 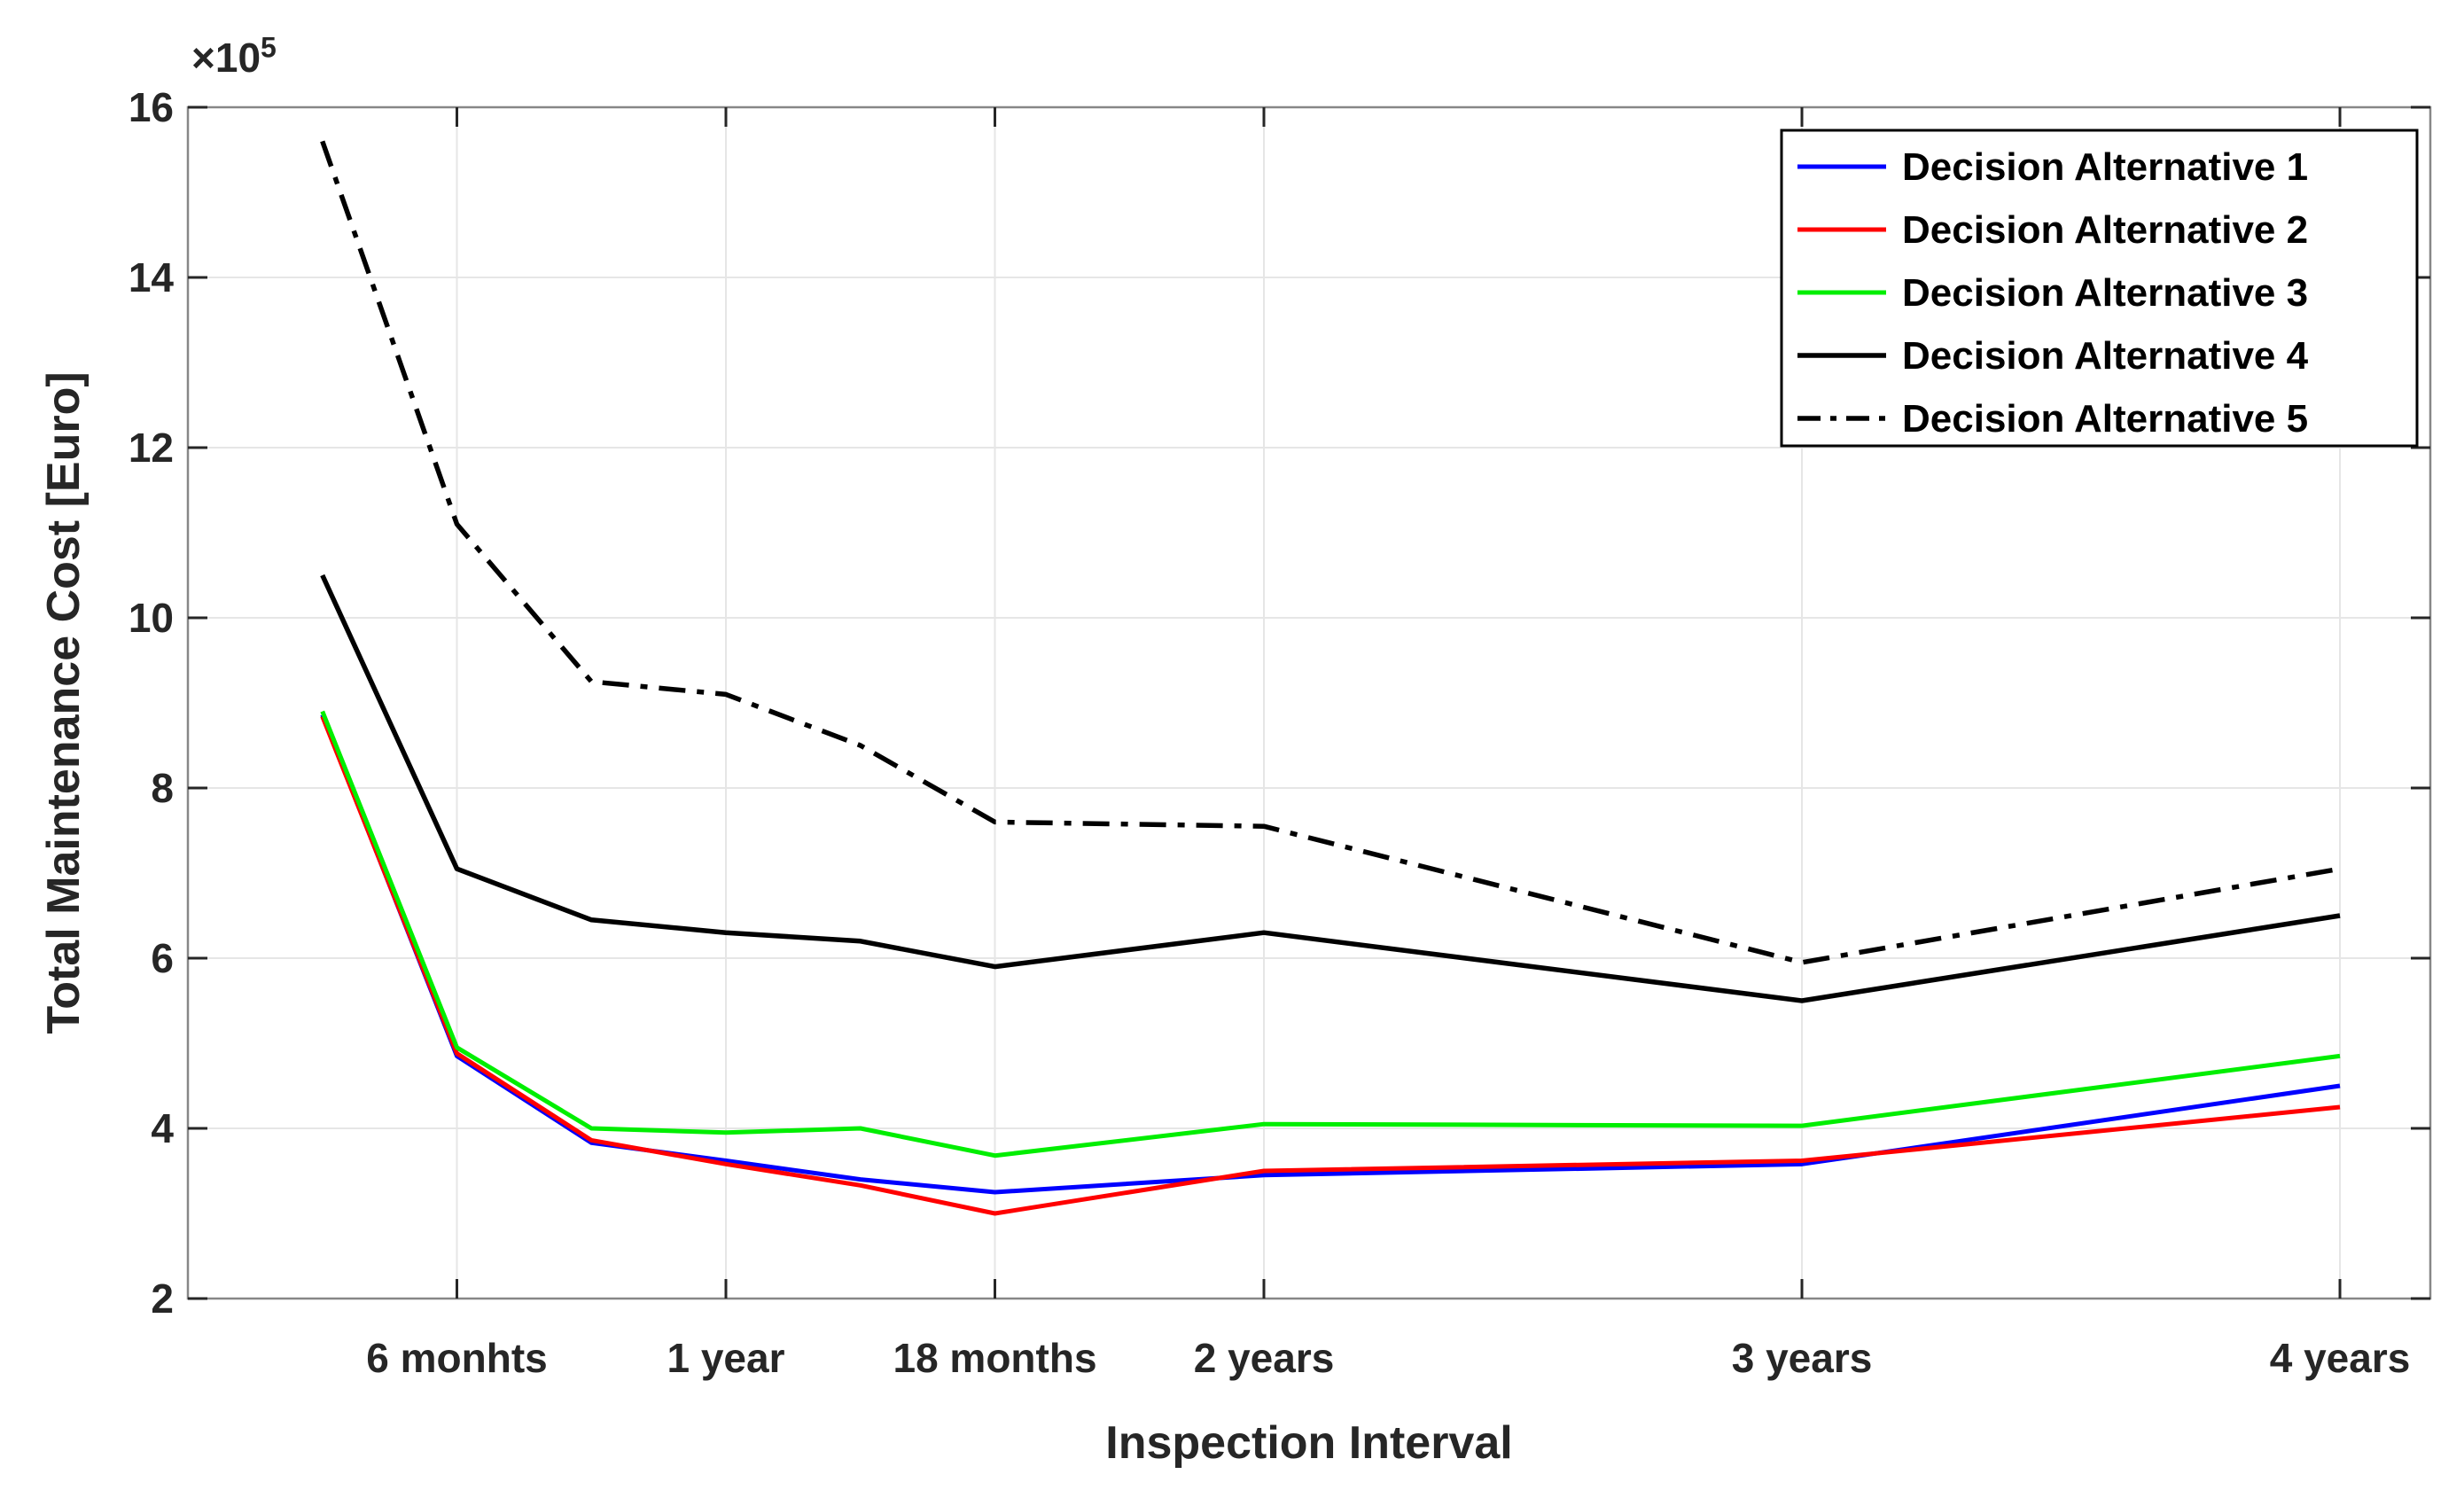 What do you see at coordinates (162, 788) in the screenshot?
I see `y-tick-label-3: 8` at bounding box center [162, 788].